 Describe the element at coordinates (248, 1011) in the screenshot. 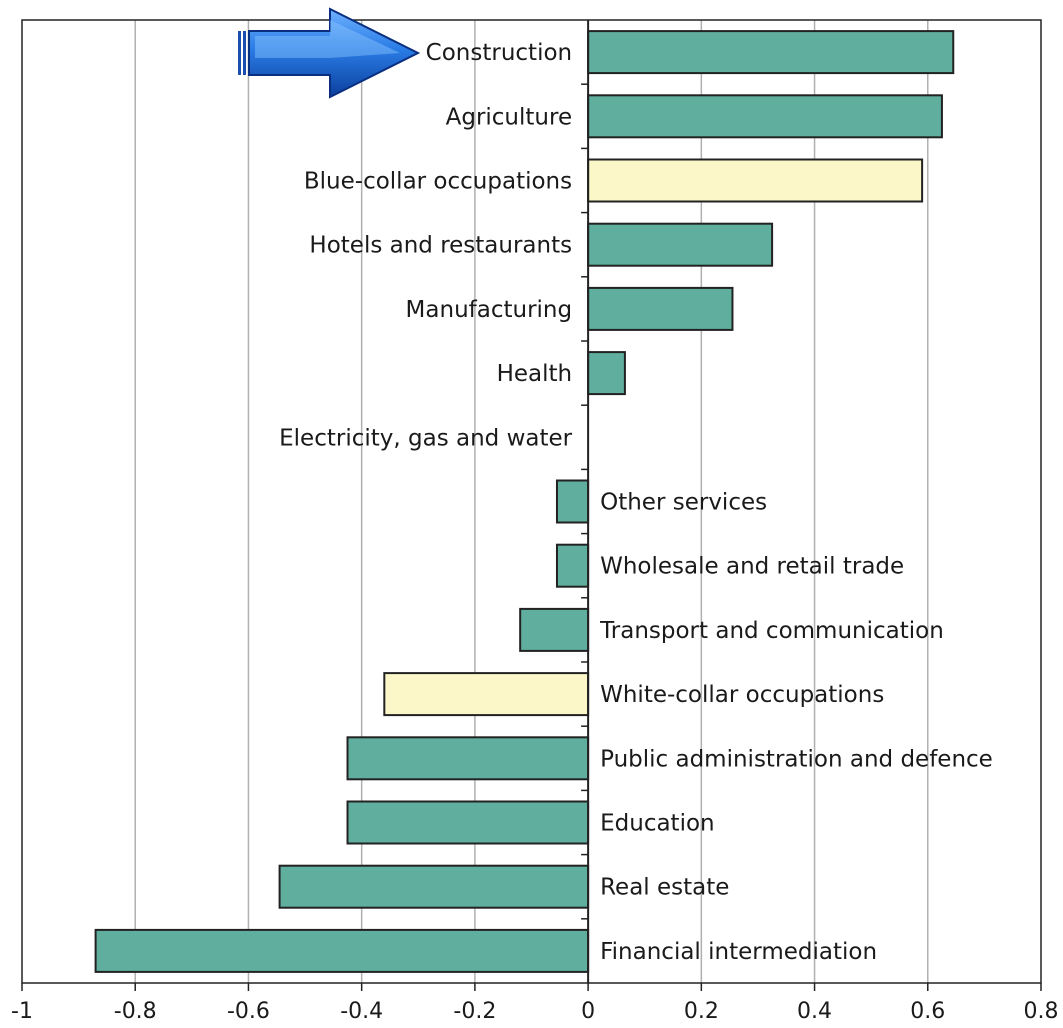

I see `x-tick-label: -0.6` at that location.